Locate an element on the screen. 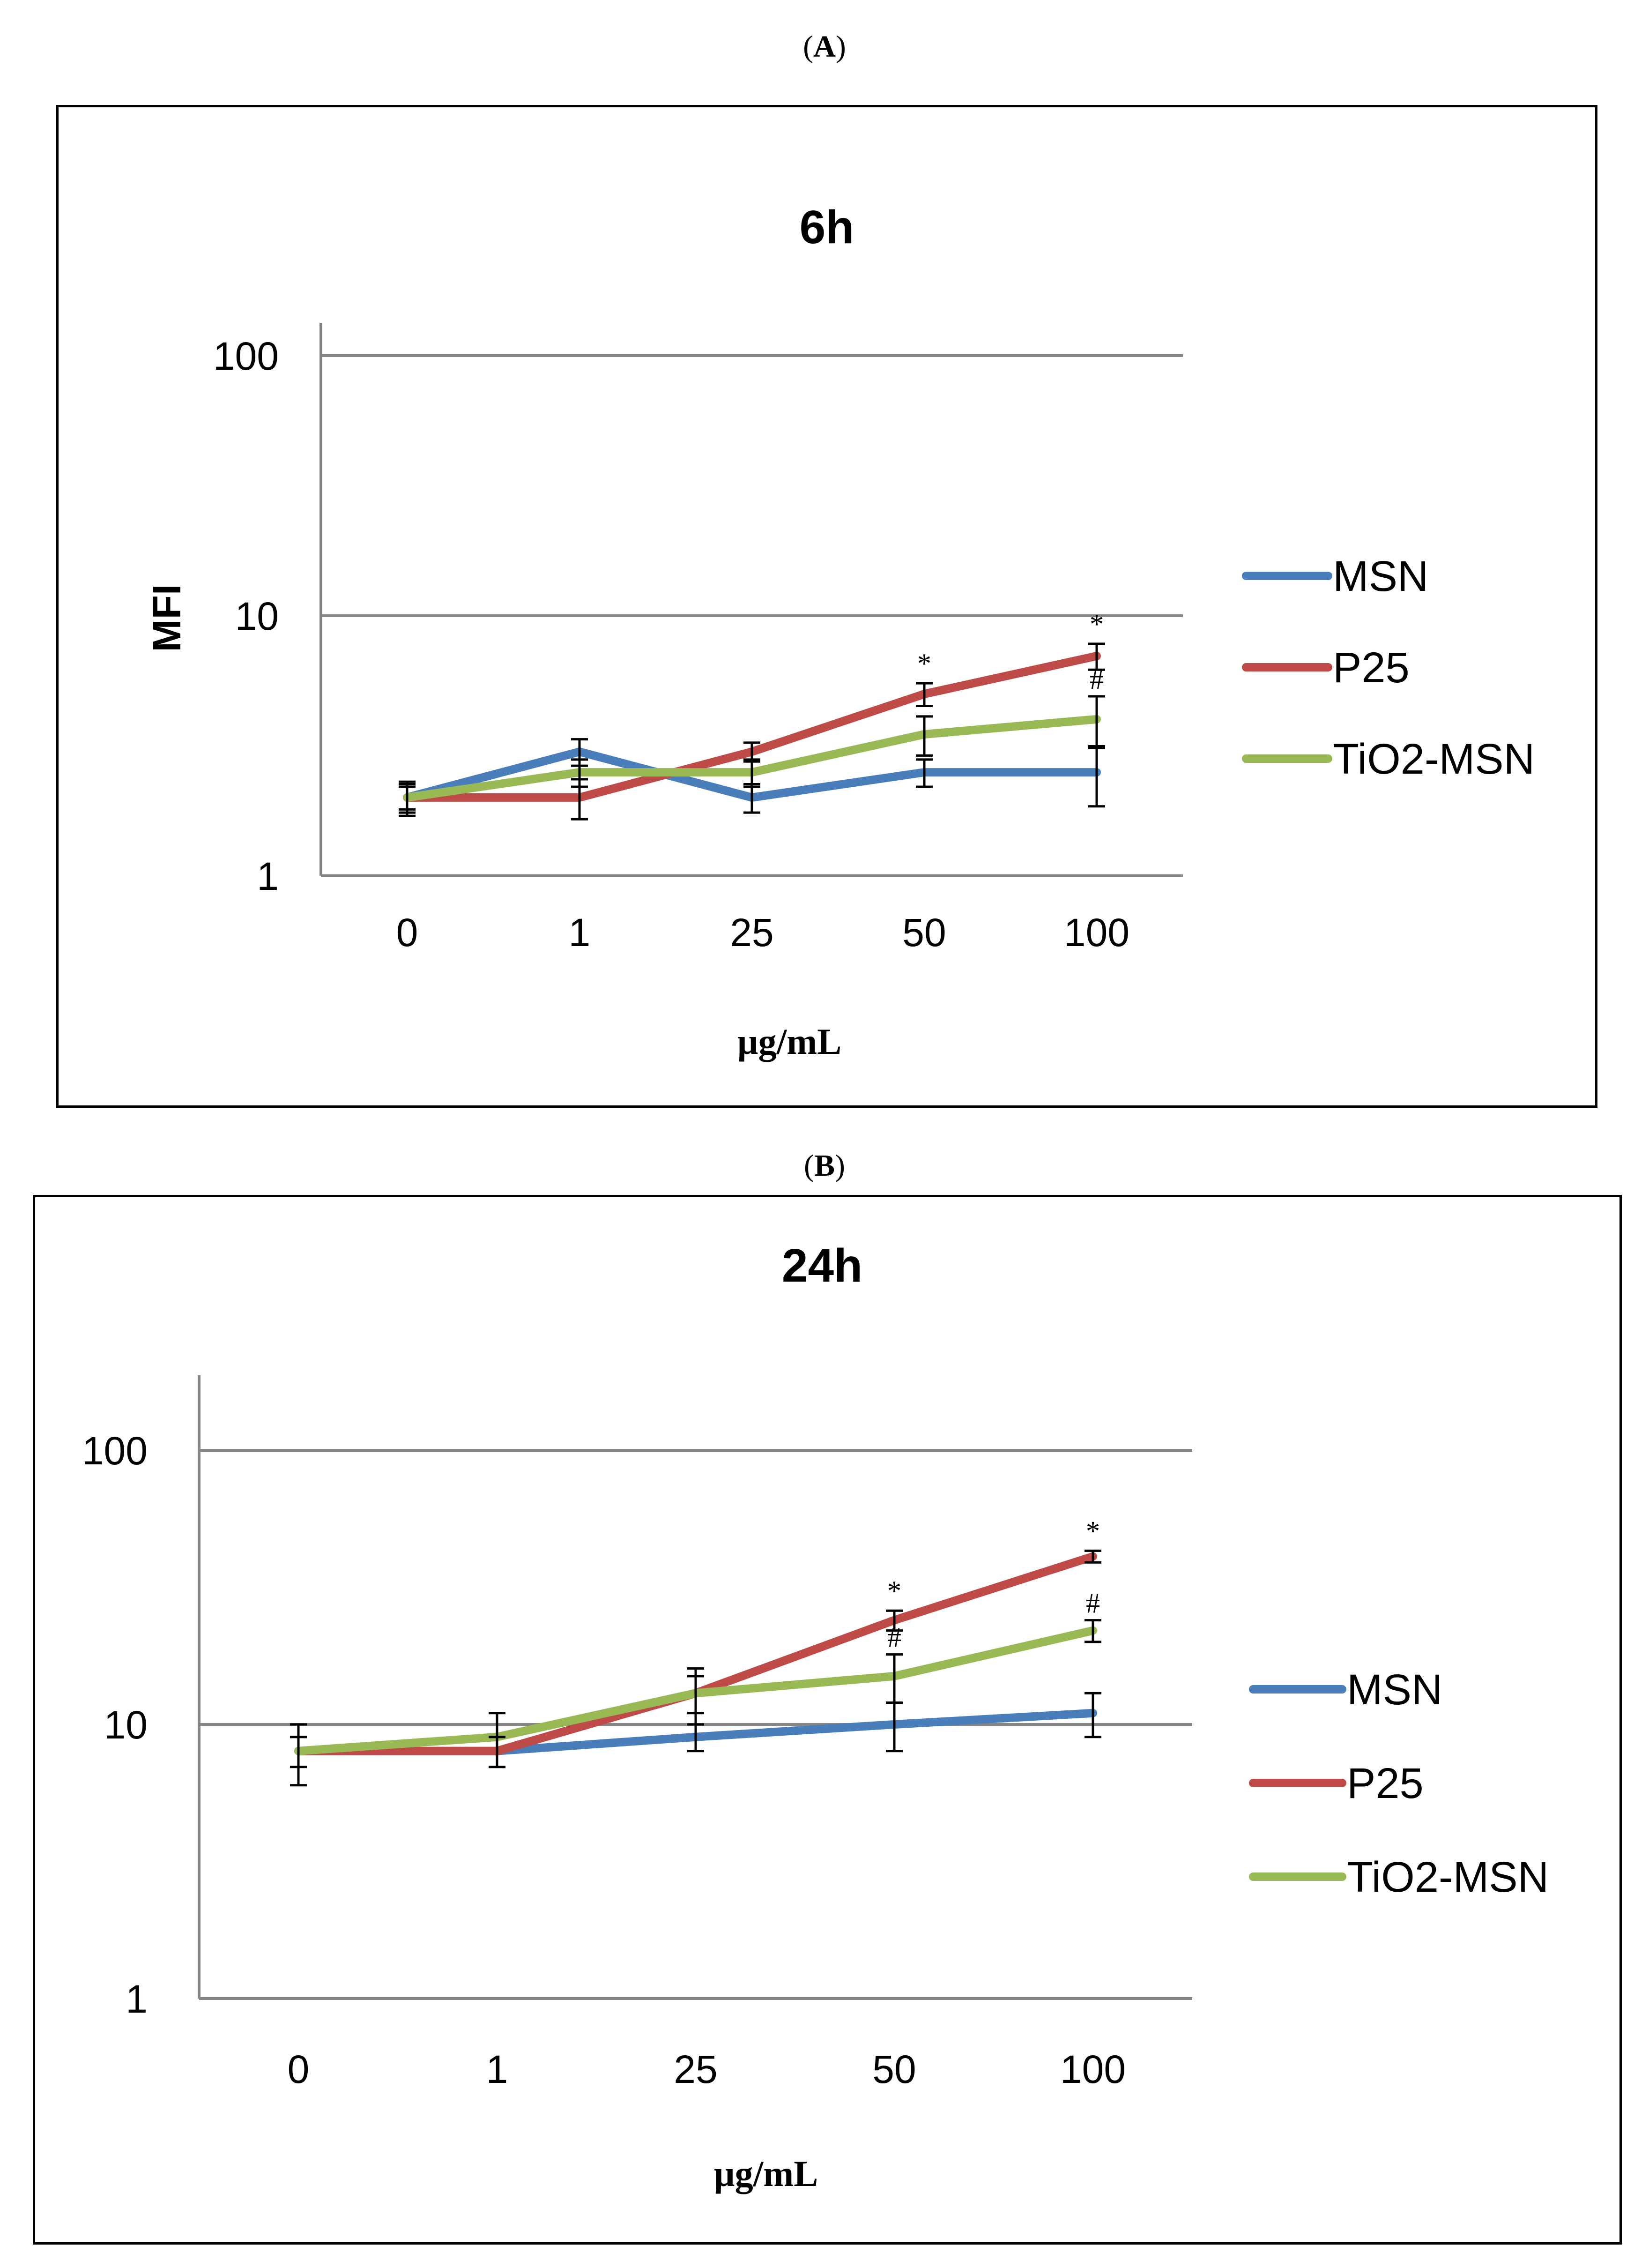 The image size is (1649, 2268). chart-title: 24h is located at coordinates (822, 1266).